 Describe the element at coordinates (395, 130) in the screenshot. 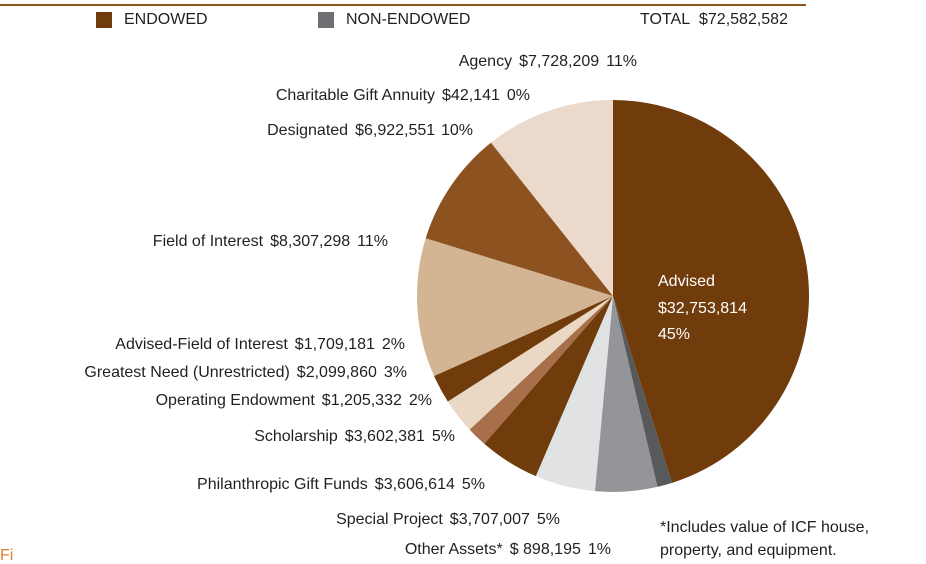

I see `slice-value: $6,922,551` at that location.